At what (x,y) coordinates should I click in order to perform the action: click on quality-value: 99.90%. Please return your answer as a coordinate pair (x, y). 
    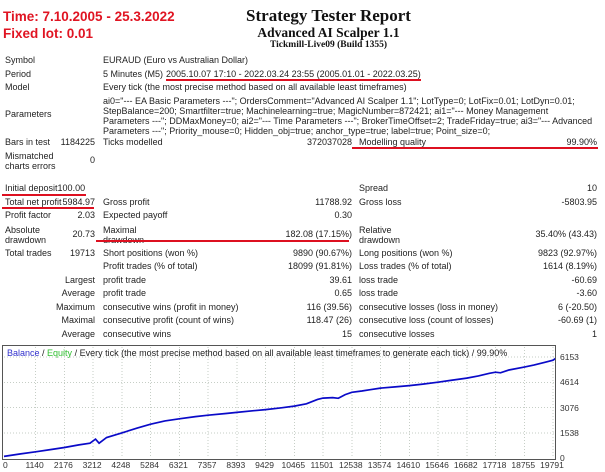
    Looking at the image, I should click on (581, 141).